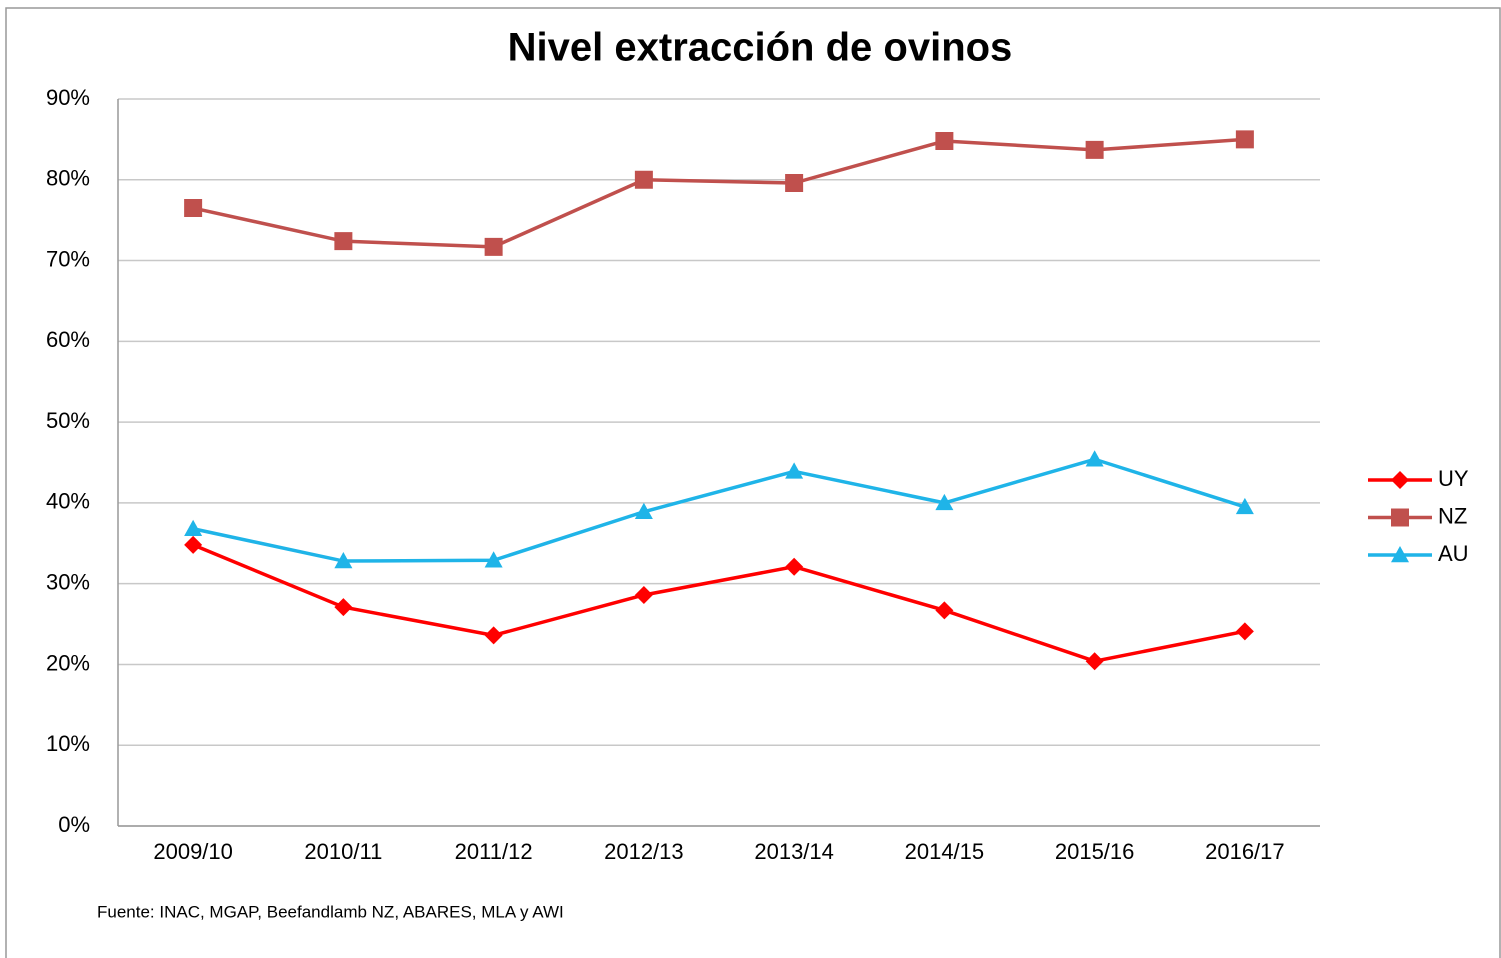 The image size is (1501, 958). I want to click on legend-label: AU, so click(1453, 553).